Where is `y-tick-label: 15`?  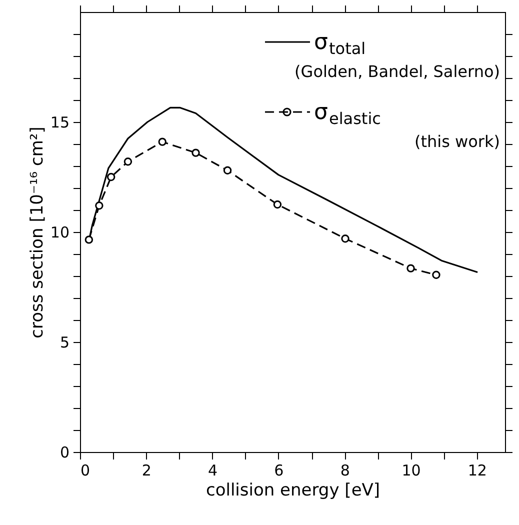
y-tick-label: 15 is located at coordinates (60, 123).